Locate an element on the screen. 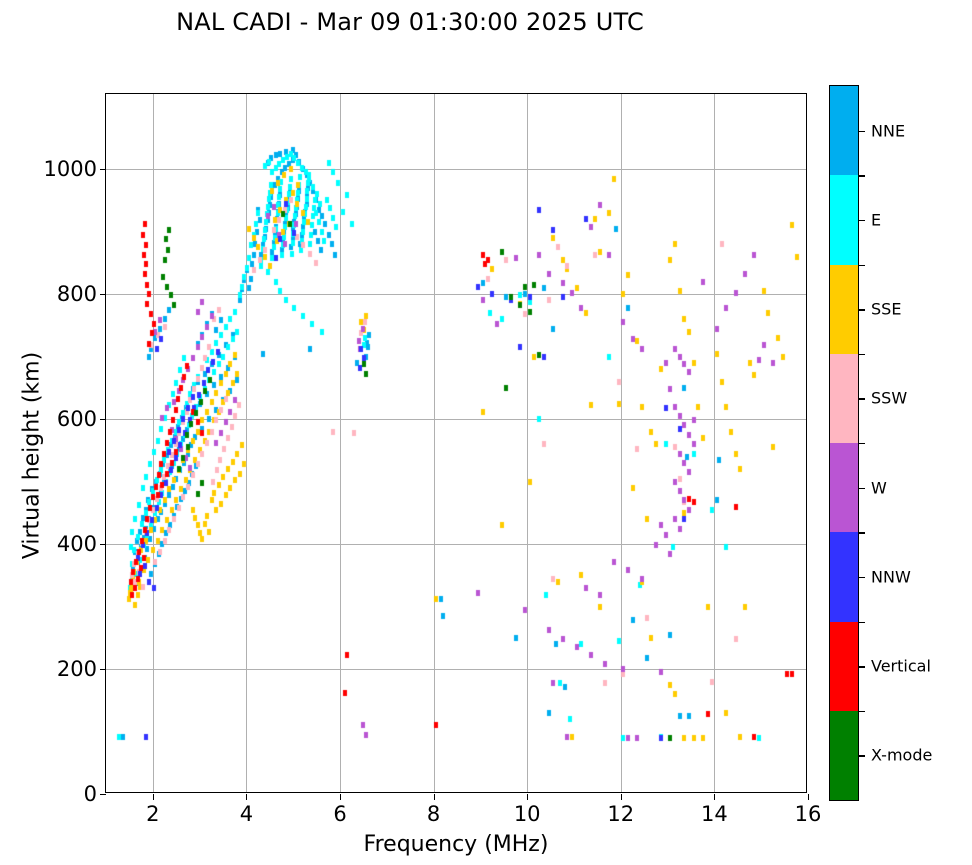 The height and width of the screenshot is (865, 972). colorbar-band-nnw is located at coordinates (844, 577).